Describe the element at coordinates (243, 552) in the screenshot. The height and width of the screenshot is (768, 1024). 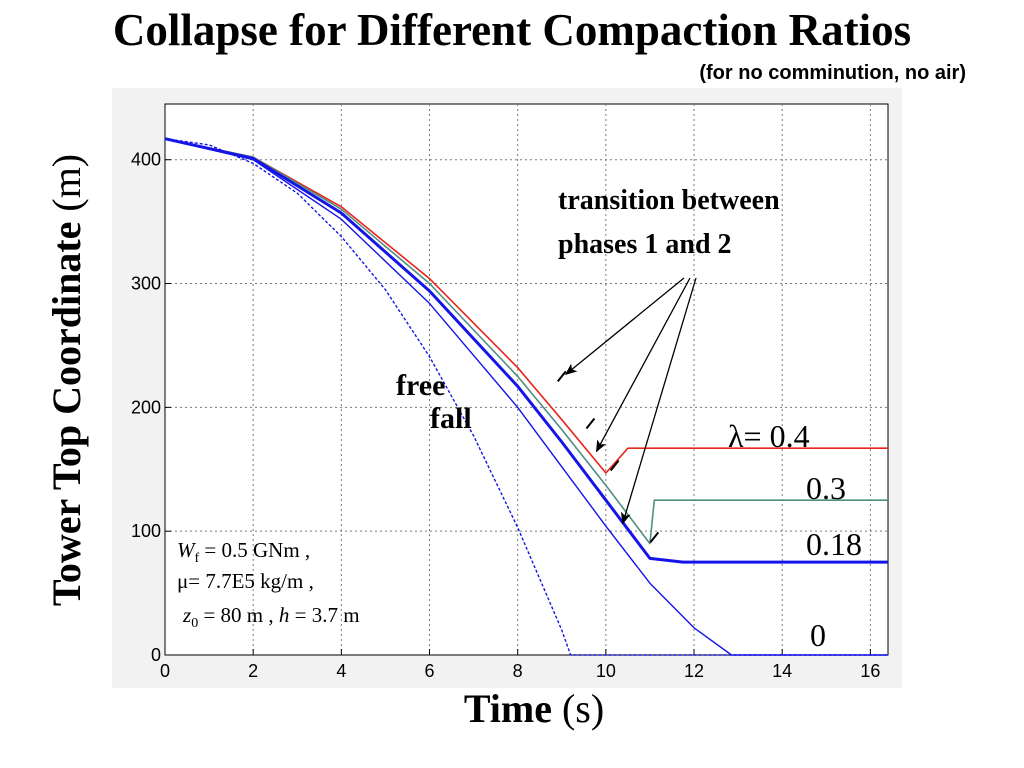
I see `param-energy: Wf = 0.5 GNm ,` at that location.